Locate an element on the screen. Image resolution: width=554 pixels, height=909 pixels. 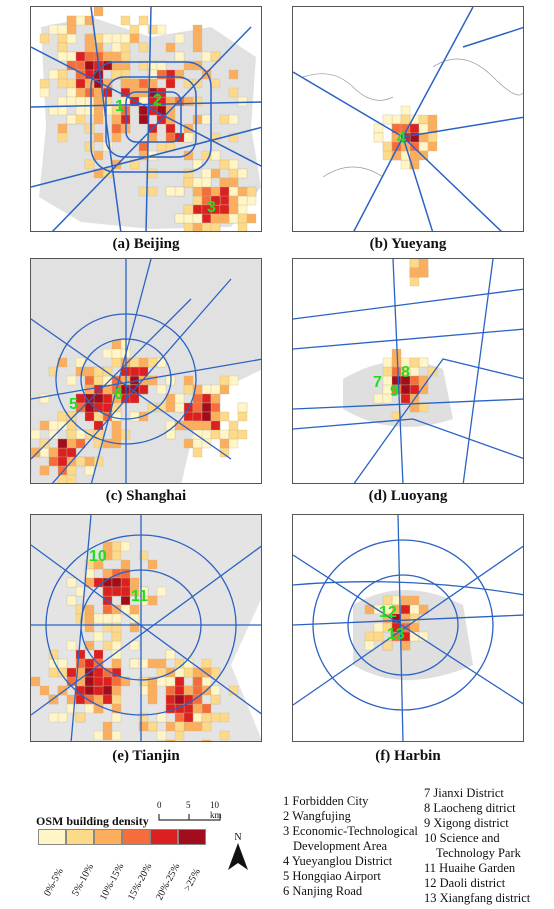
site-label-13: 13 is located at coordinates (396, 634).